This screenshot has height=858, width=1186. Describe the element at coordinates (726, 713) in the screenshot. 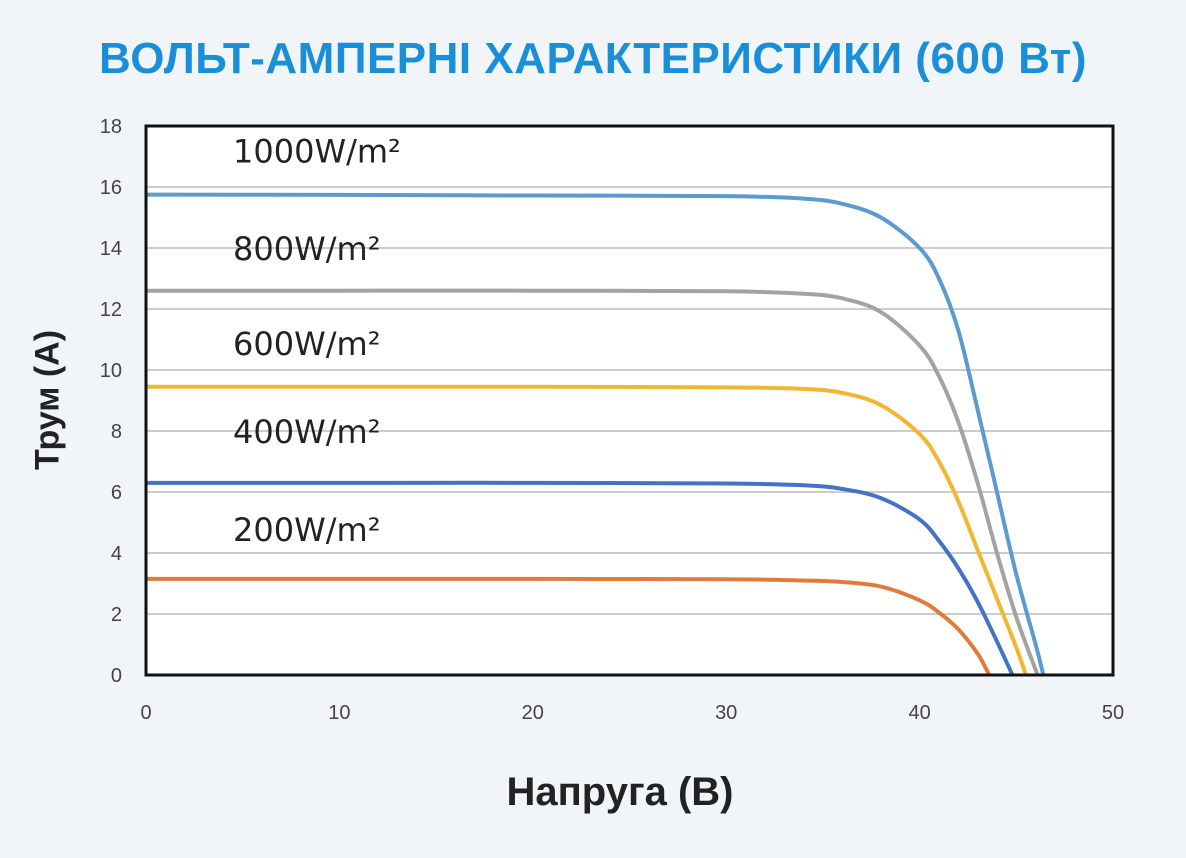

I see `x-tick-label: 30` at that location.